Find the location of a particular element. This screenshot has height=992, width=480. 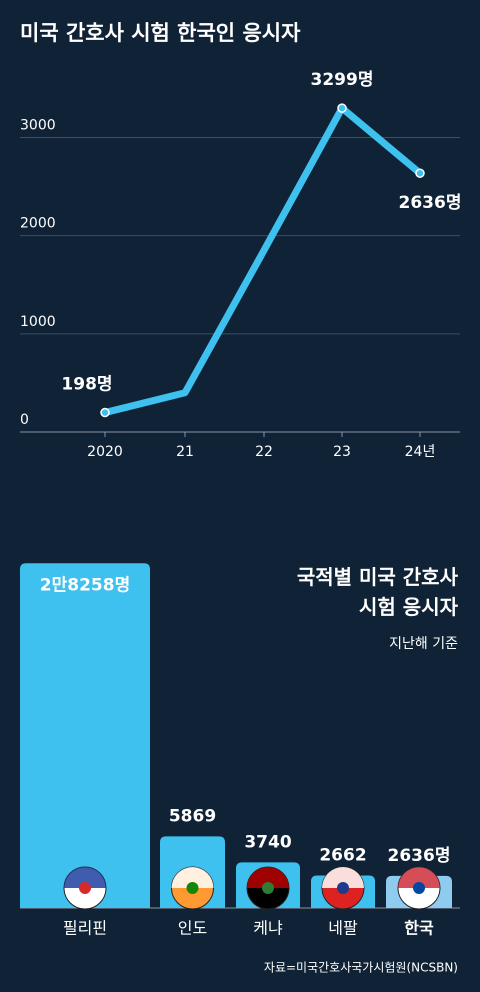

bar-chart-subtitle: 지난해 기준 is located at coordinates (423, 644).